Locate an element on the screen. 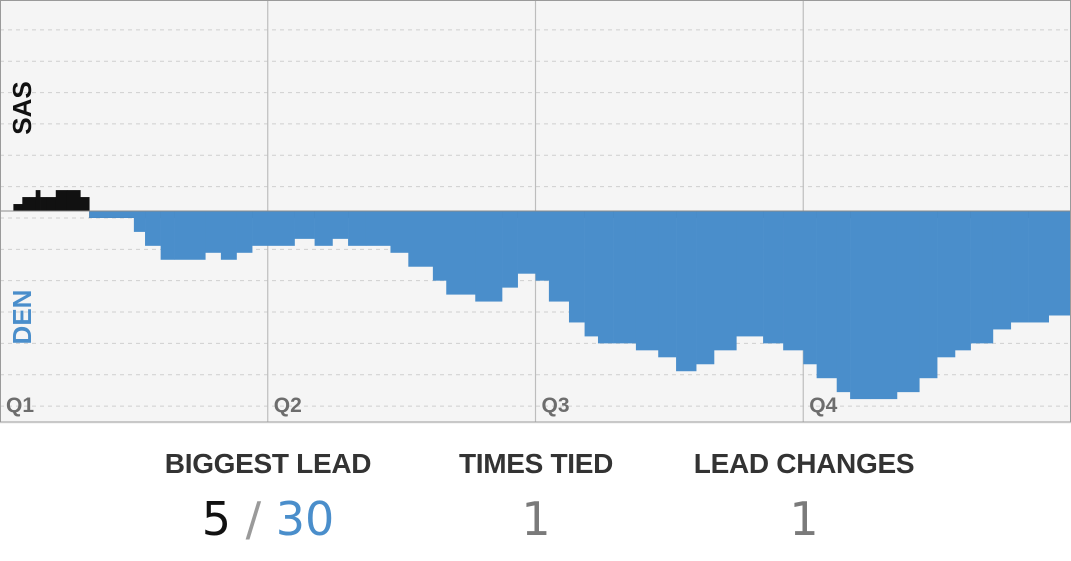 The height and width of the screenshot is (561, 1071). quarter-label-q1: Q1 is located at coordinates (20, 405).